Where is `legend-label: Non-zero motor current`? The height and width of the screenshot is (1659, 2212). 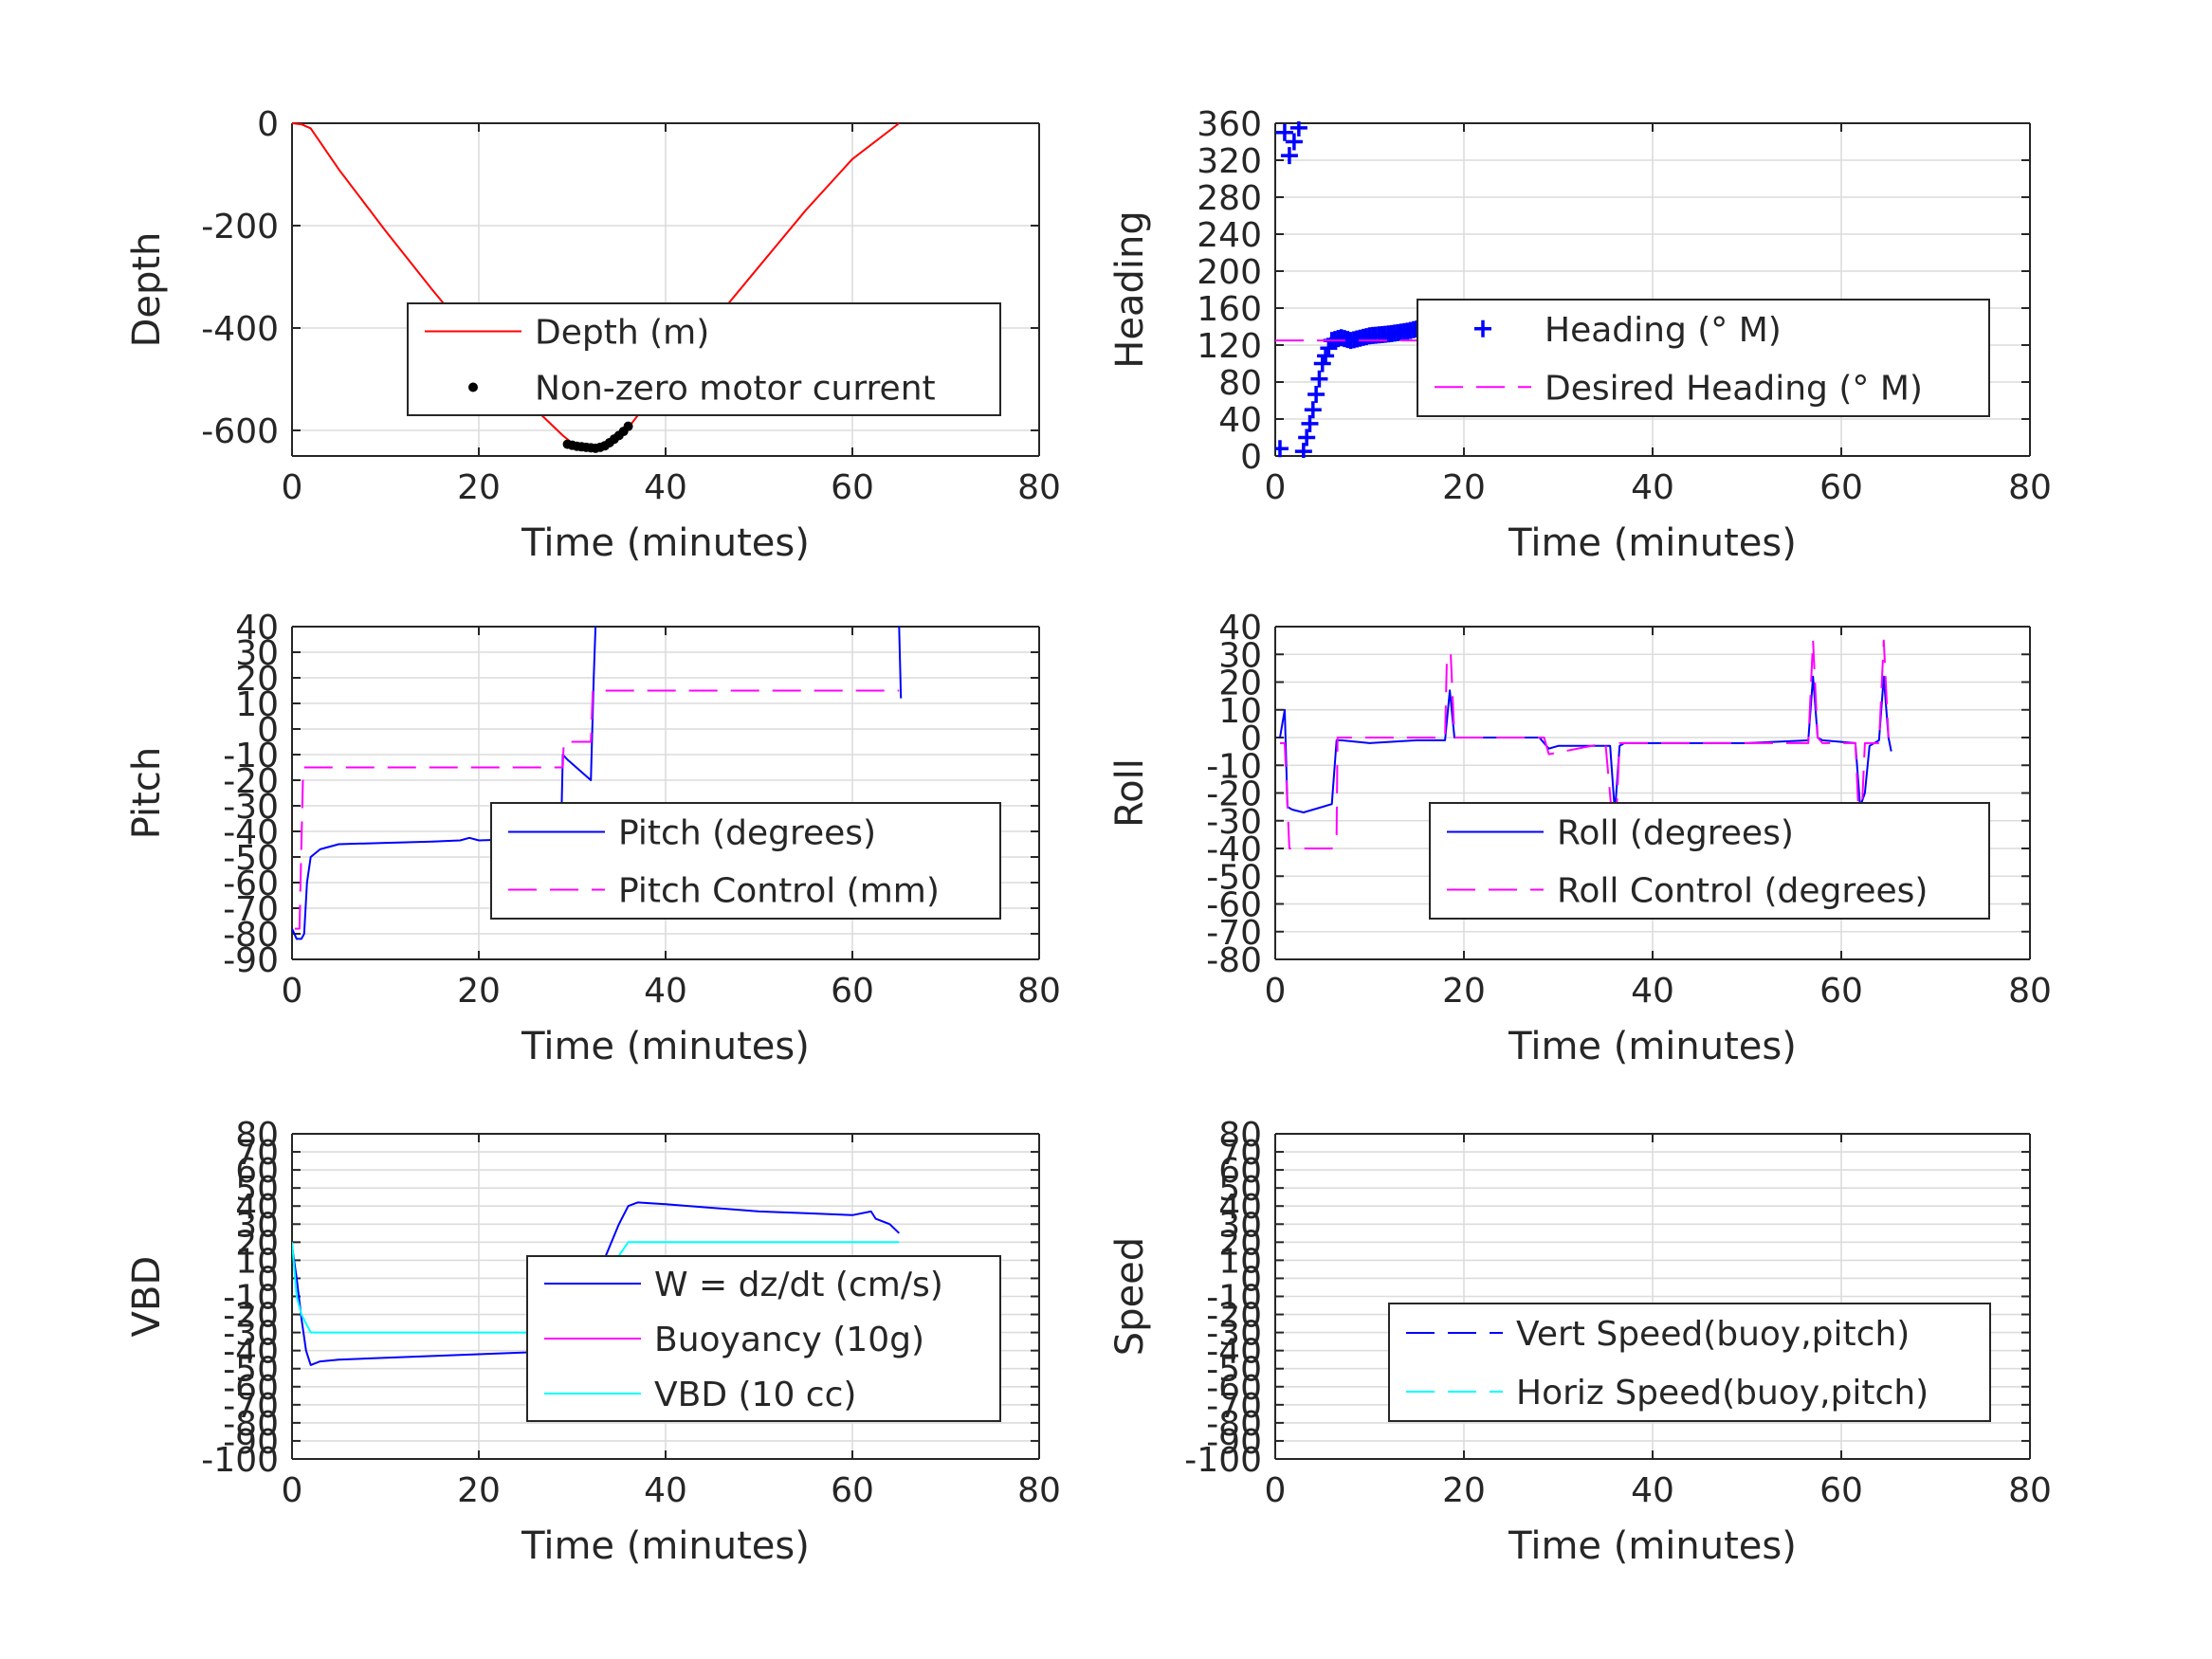
legend-label: Non-zero motor current is located at coordinates (735, 389).